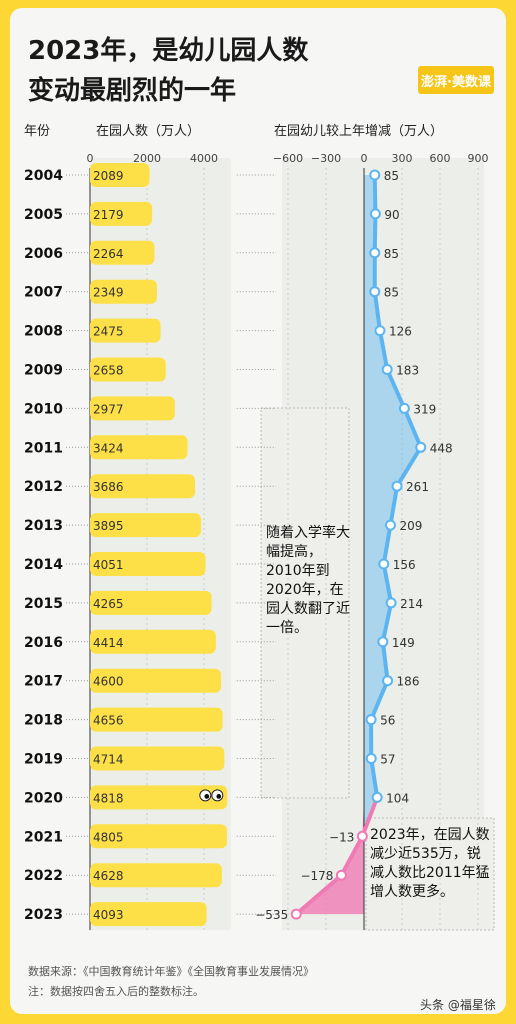 The image size is (516, 1024). Describe the element at coordinates (43, 604) in the screenshot. I see `year-label: 2015` at that location.